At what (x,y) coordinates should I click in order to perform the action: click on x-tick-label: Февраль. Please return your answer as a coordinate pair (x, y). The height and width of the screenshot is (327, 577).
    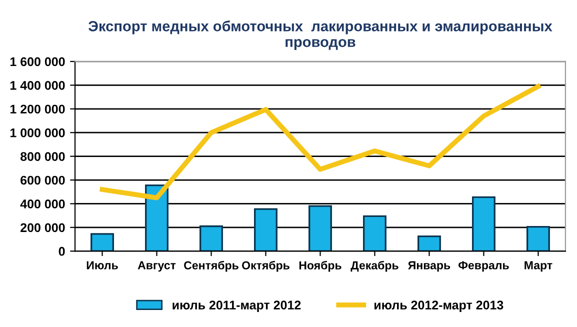
    Looking at the image, I should click on (483, 266).